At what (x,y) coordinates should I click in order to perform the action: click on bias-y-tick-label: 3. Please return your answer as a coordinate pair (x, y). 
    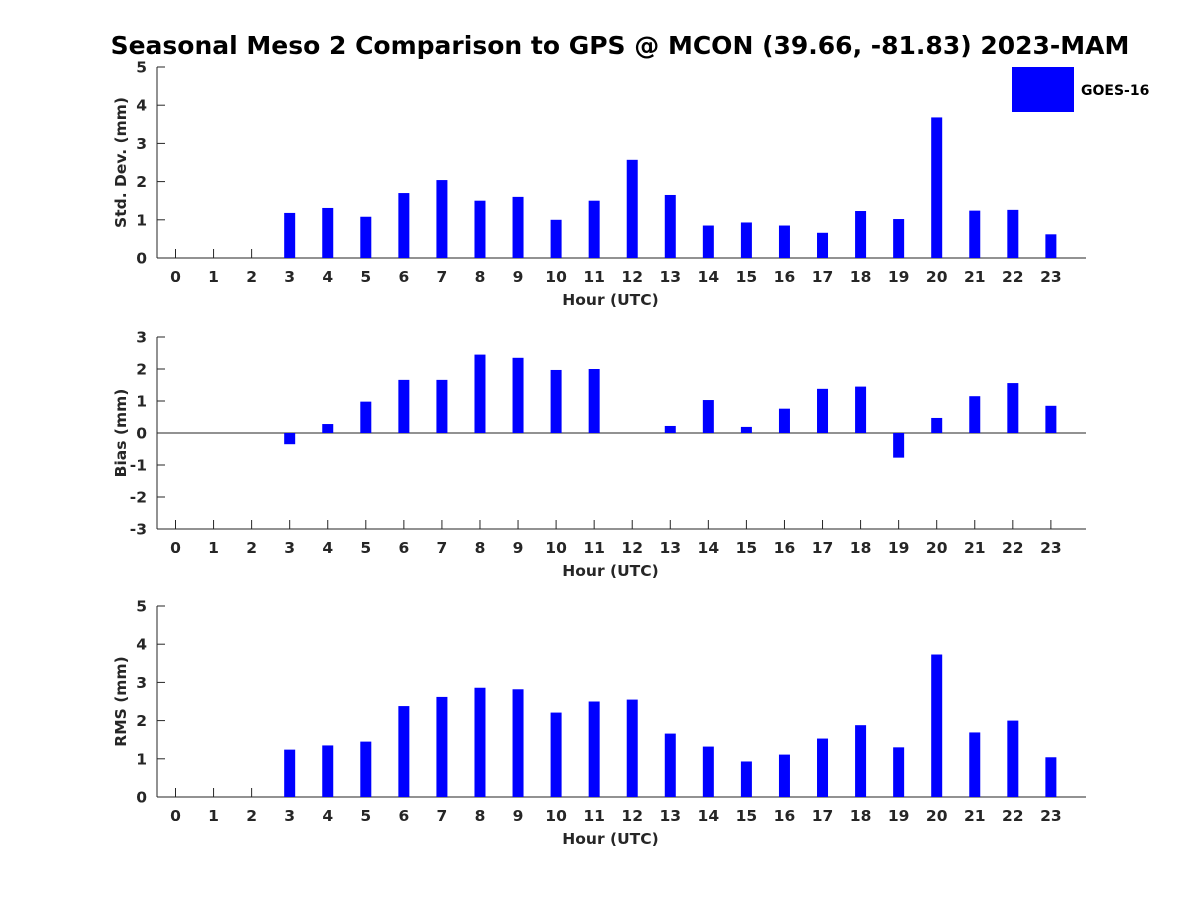
    Looking at the image, I should click on (141, 338).